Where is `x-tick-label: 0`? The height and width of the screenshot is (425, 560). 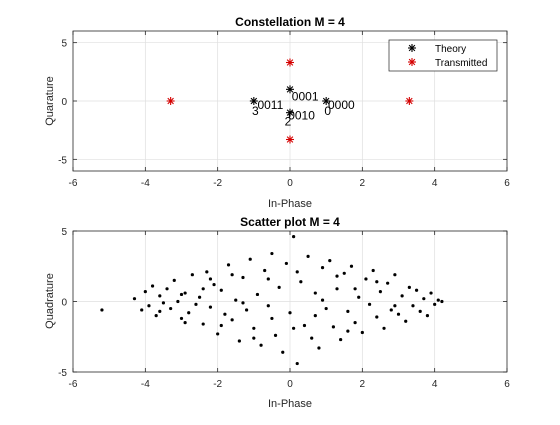
x-tick-label: 0 is located at coordinates (290, 384).